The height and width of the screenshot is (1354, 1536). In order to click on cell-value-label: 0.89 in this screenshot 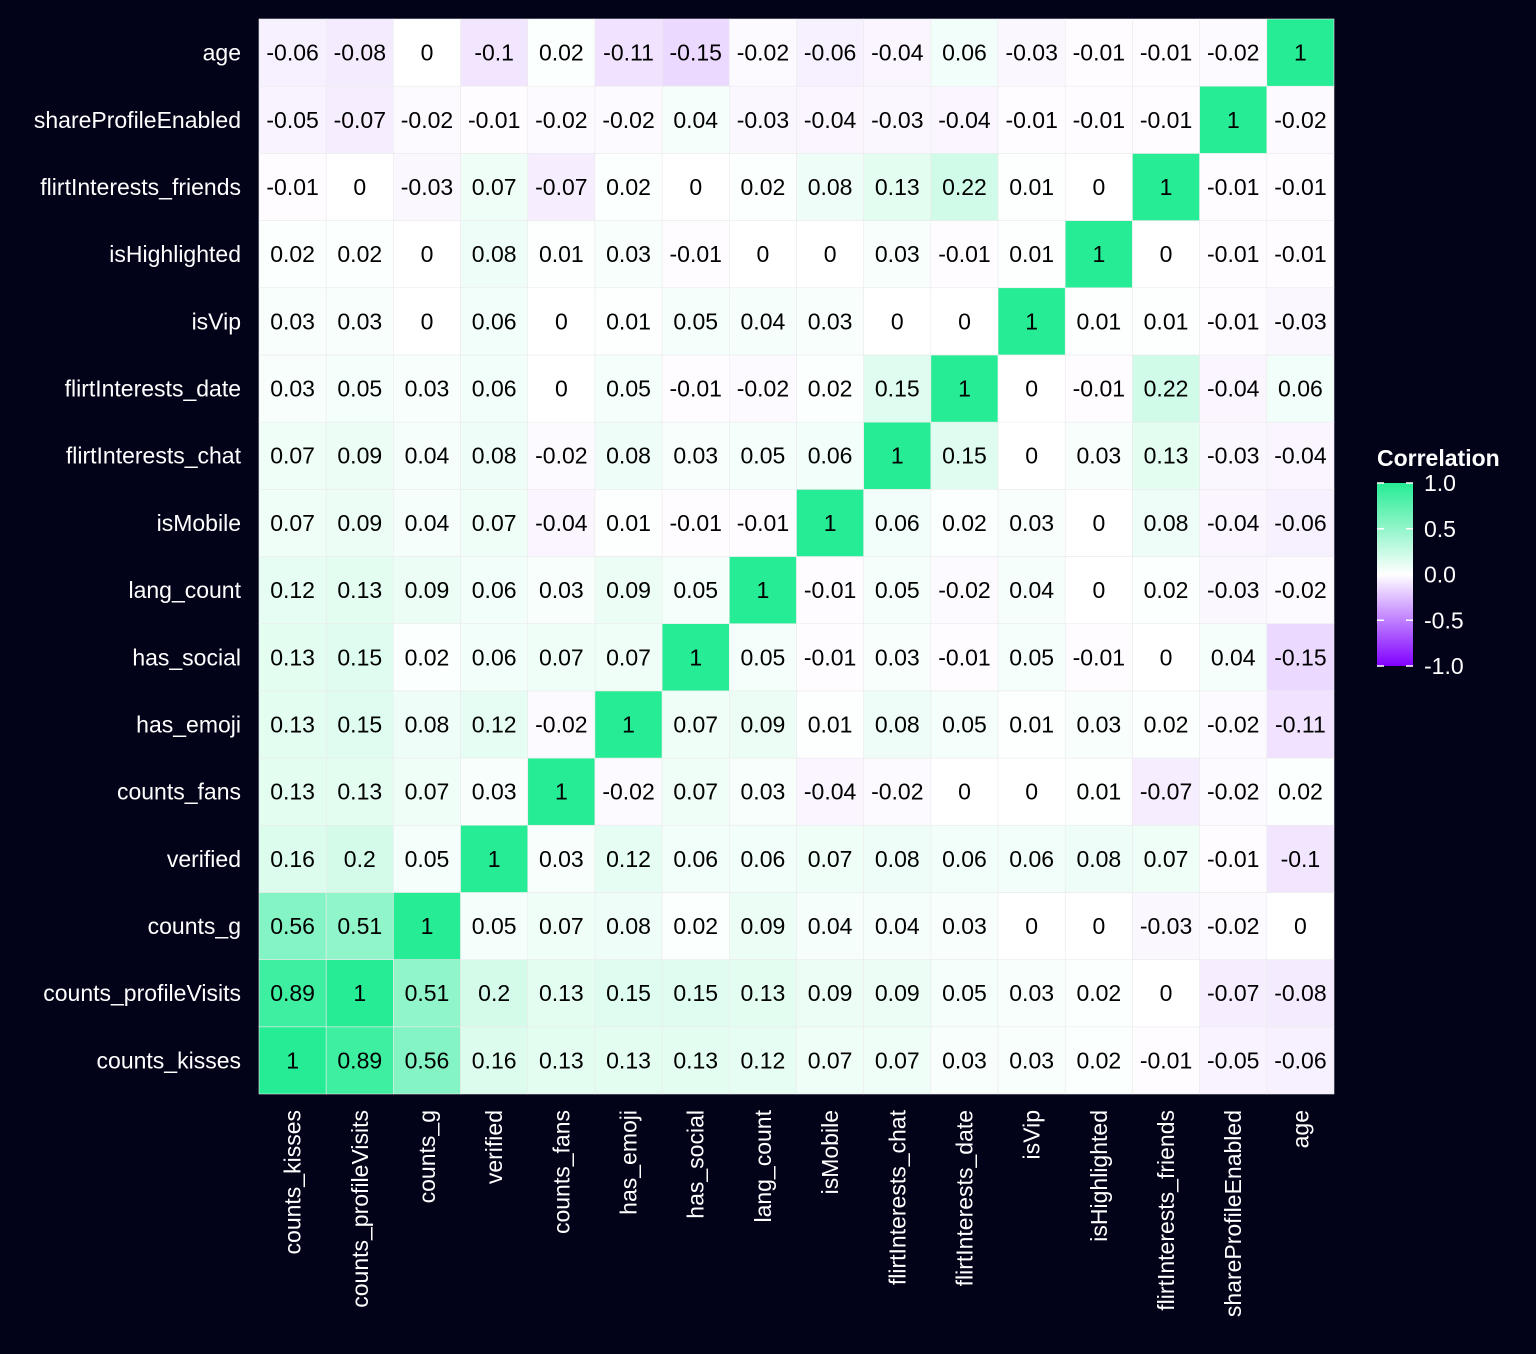, I will do `click(292, 993)`.